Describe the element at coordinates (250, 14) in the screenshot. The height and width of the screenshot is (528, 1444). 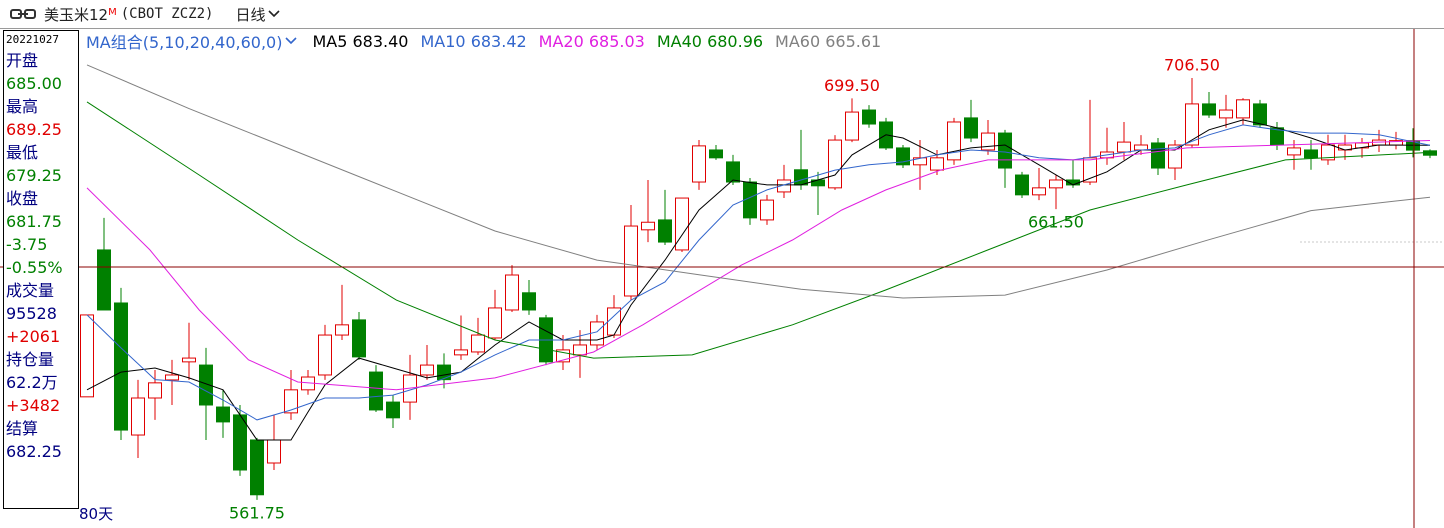
I see `period-selector: 日线` at that location.